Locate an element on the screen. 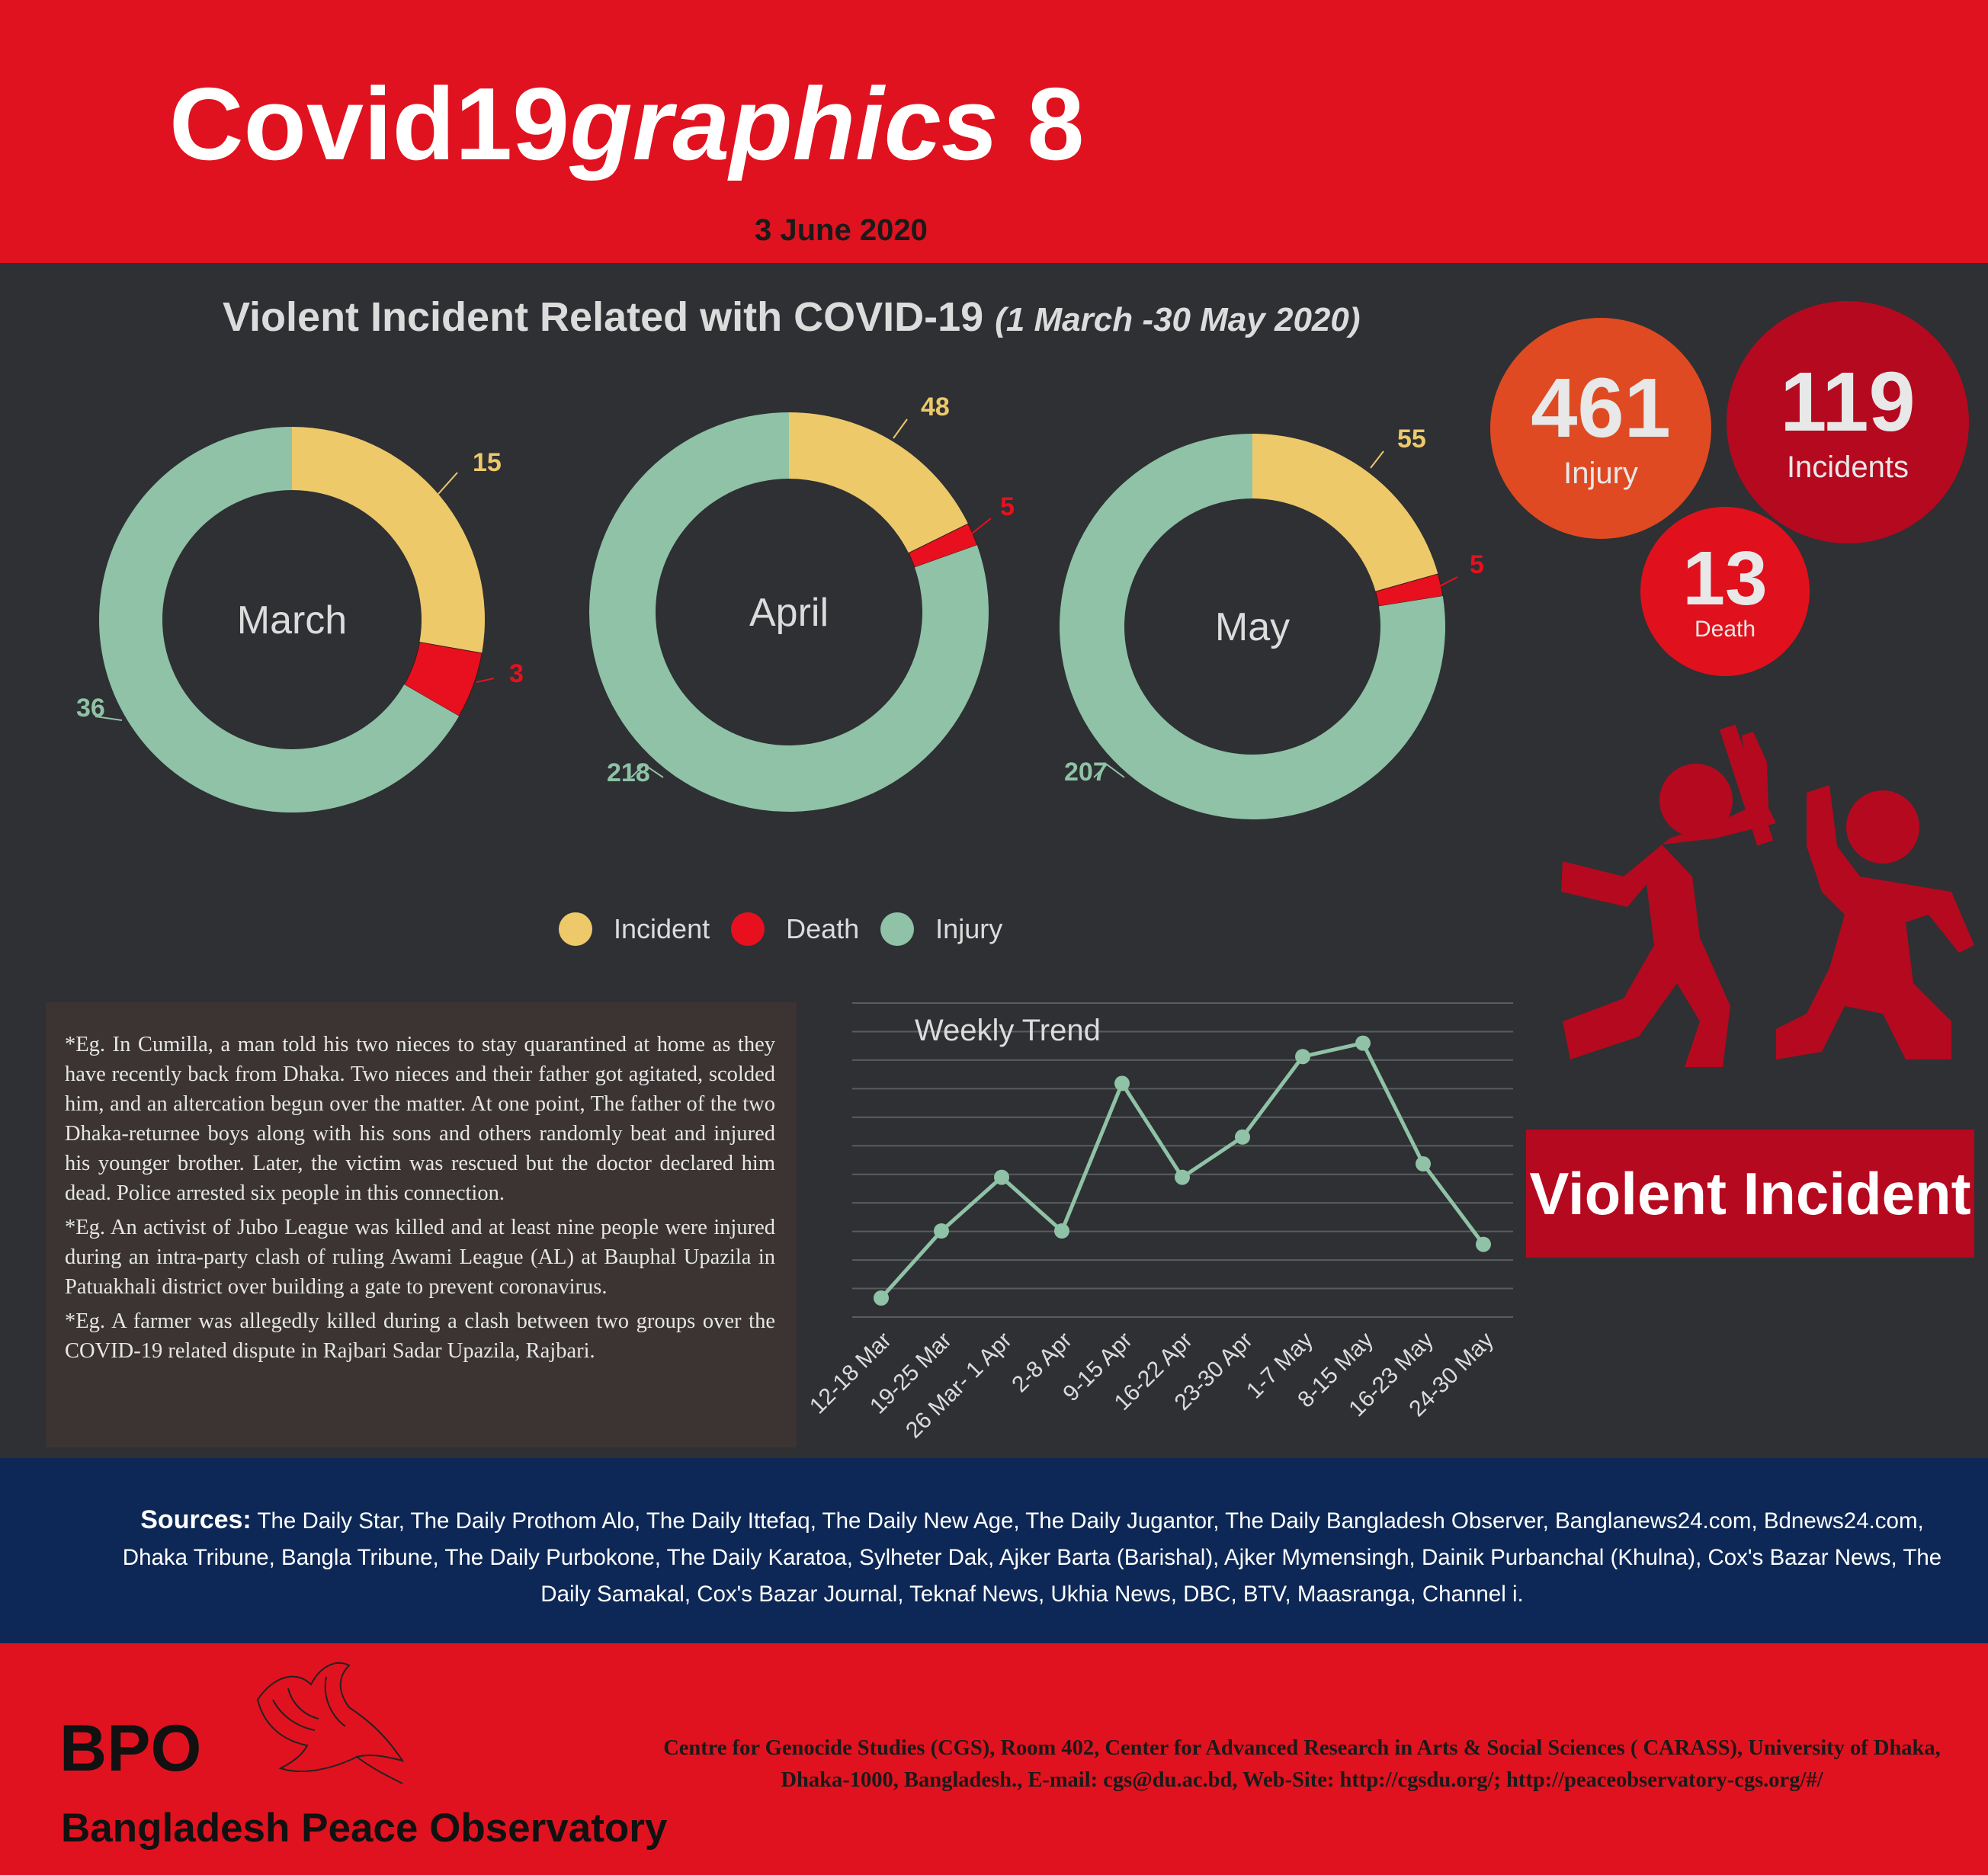  death-total-bubble: 13 Death is located at coordinates (1725, 591).